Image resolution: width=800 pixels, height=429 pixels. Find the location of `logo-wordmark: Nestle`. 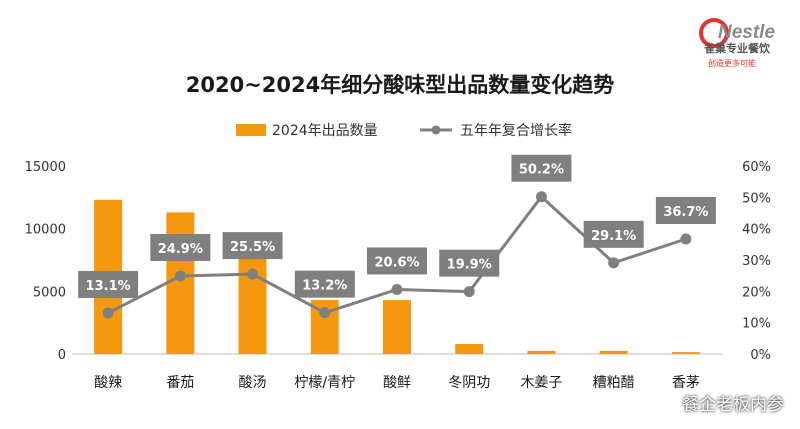

logo-wordmark: Nestle is located at coordinates (746, 32).